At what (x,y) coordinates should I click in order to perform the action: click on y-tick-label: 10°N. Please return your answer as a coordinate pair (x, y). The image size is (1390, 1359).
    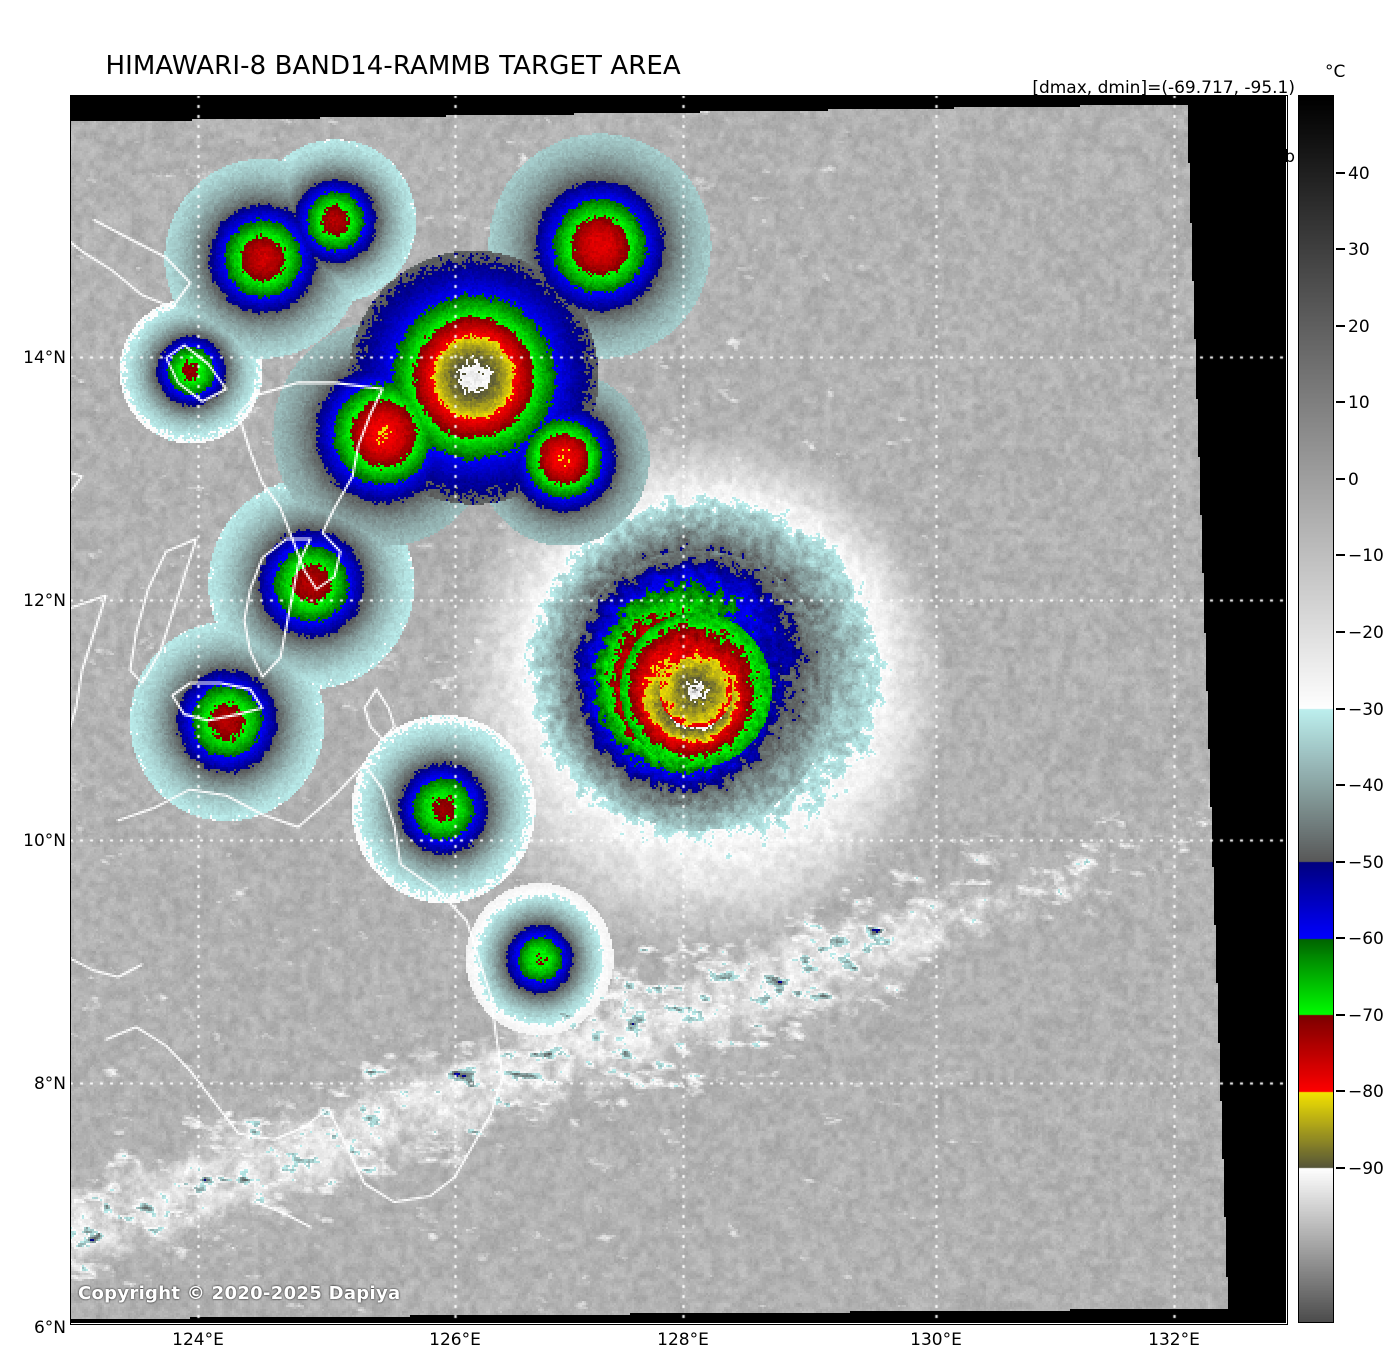
    Looking at the image, I should click on (44, 841).